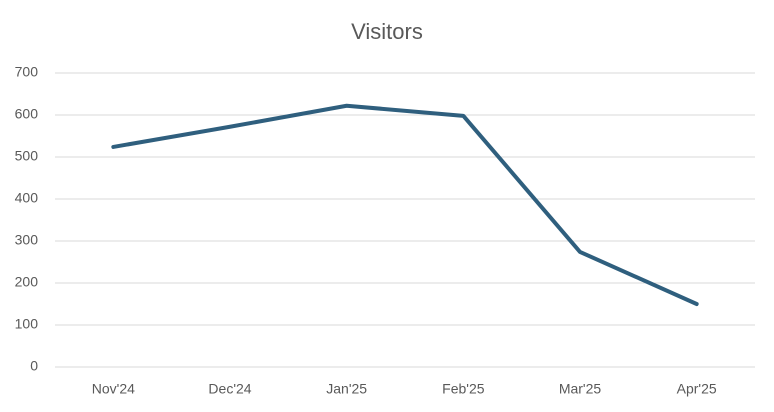 The image size is (774, 412). I want to click on y-tick-label: 600, so click(27, 114).